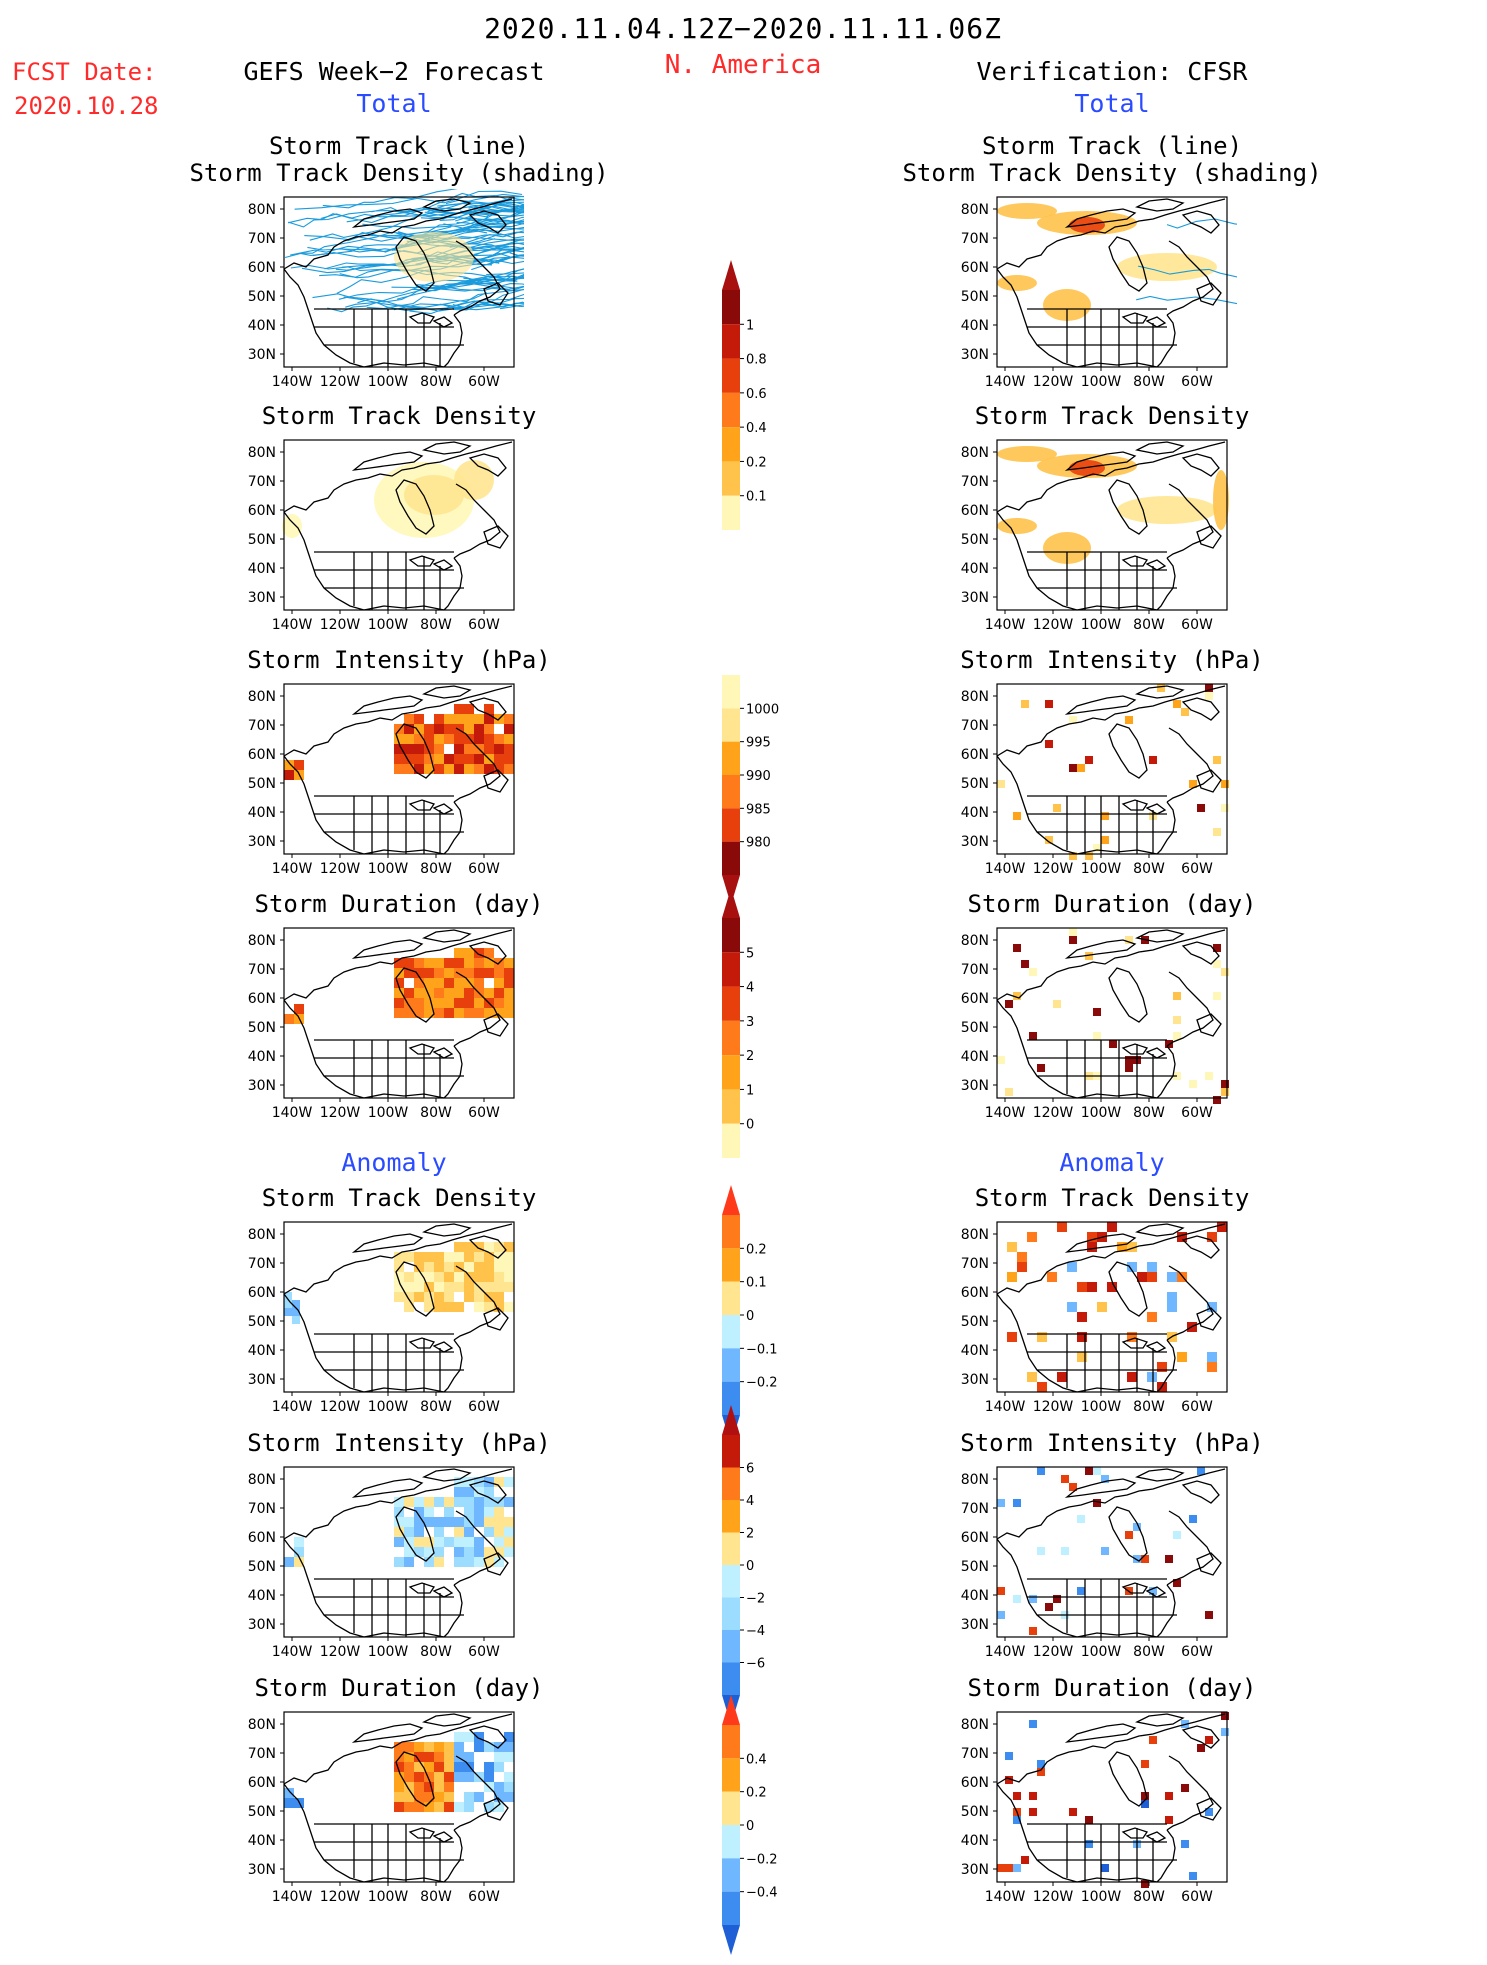 The height and width of the screenshot is (1965, 1487). What do you see at coordinates (86, 106) in the screenshot?
I see `fcst-date-value: 2020.10.28` at bounding box center [86, 106].